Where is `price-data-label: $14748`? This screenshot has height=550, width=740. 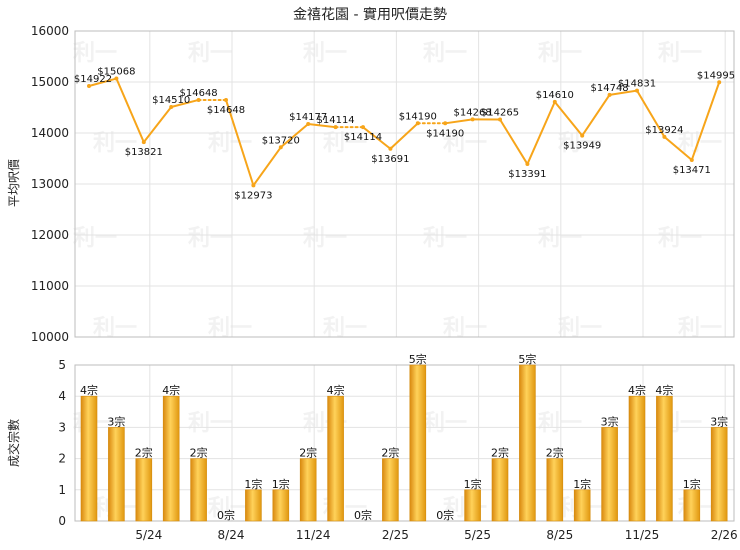 price-data-label: $14748 is located at coordinates (610, 88).